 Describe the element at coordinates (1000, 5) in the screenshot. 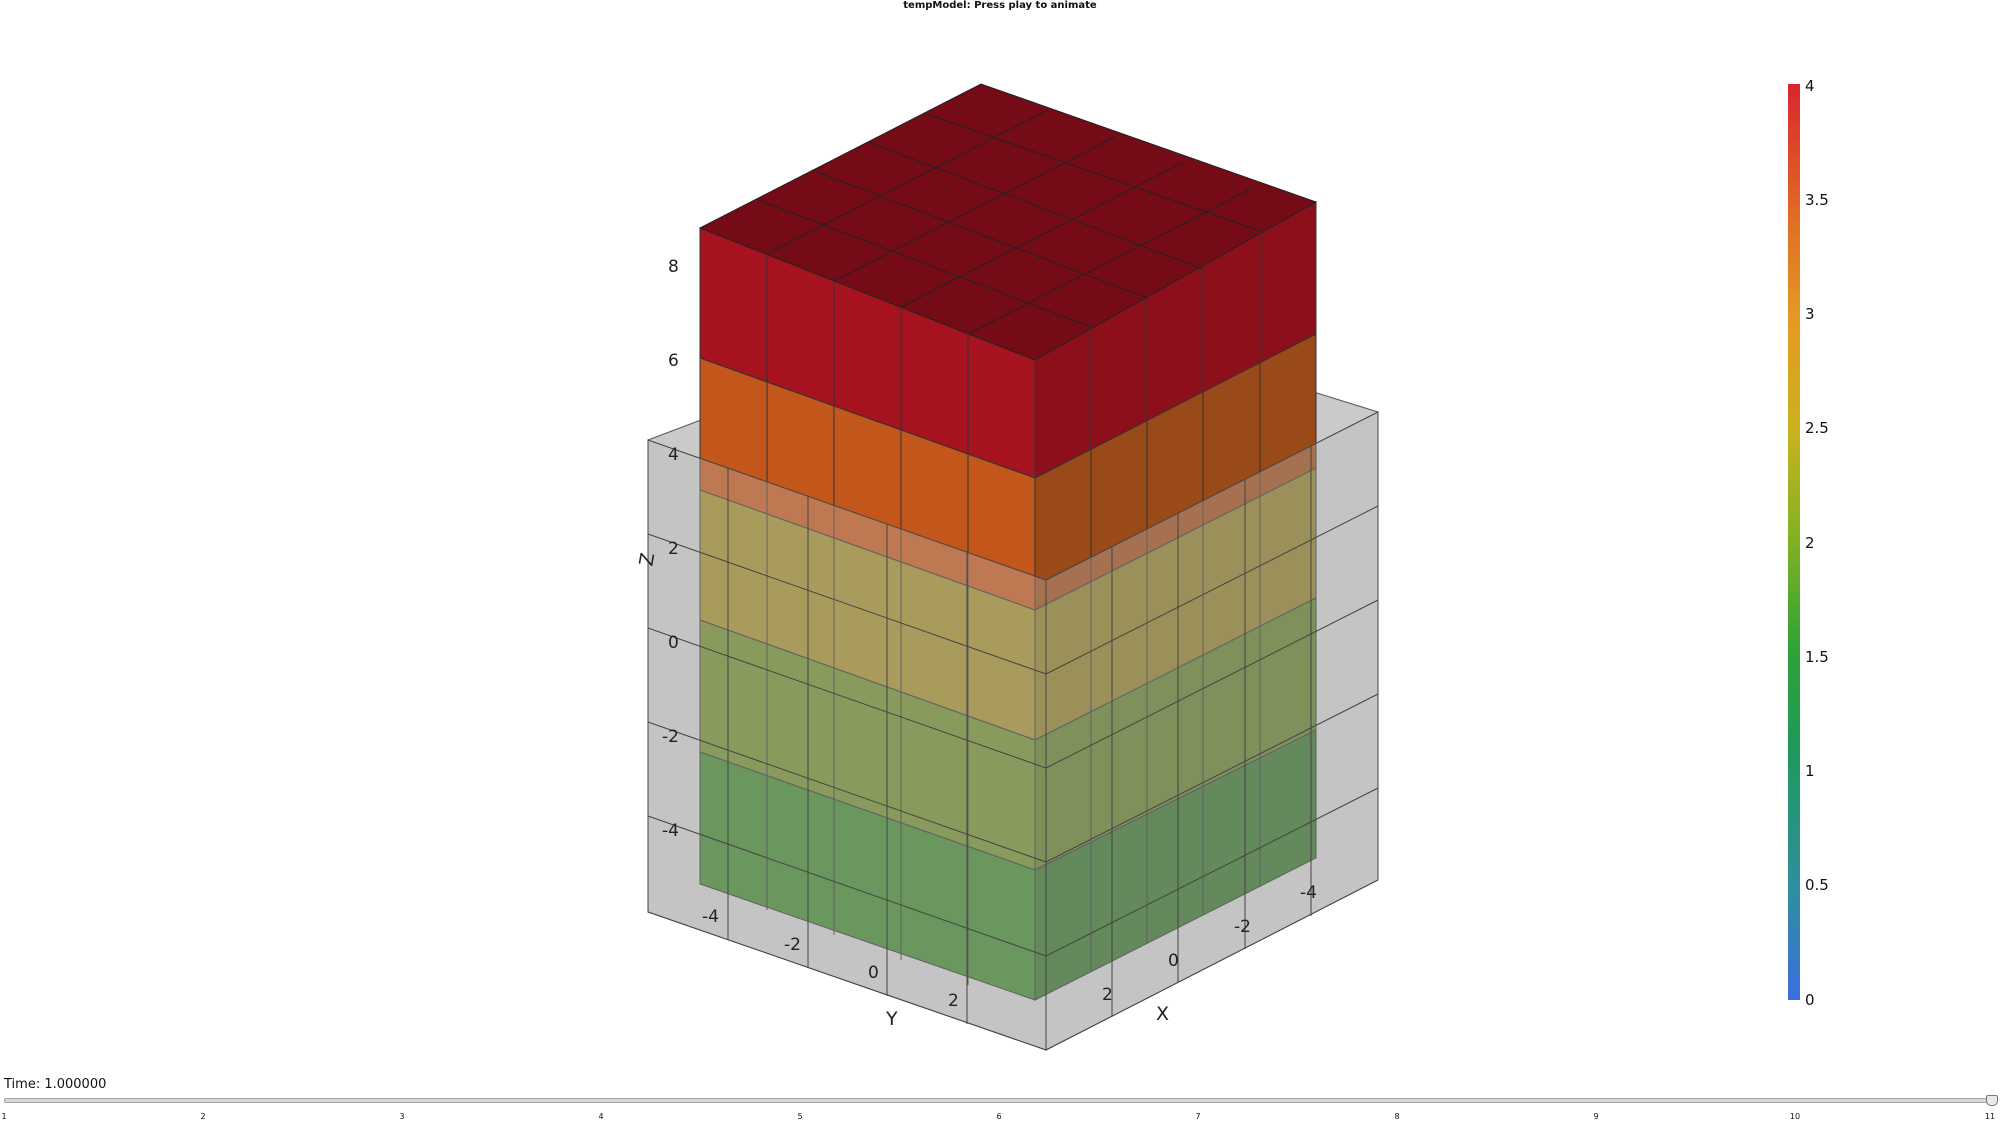

I see `plot-title: tempModel: Press play to animate` at that location.